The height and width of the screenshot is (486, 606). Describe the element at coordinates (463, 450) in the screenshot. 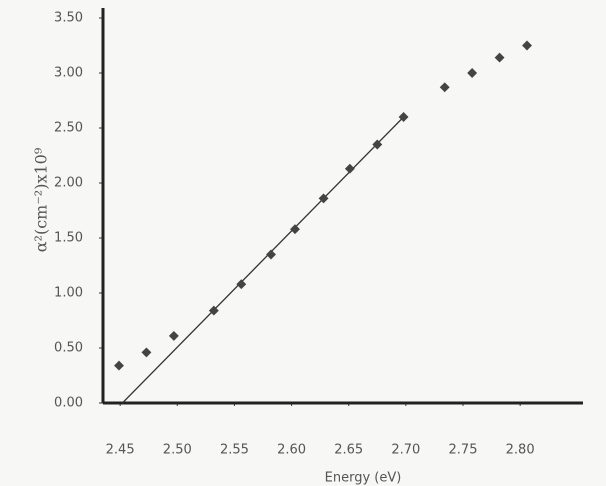

I see `x-tick-label: 2.75` at that location.